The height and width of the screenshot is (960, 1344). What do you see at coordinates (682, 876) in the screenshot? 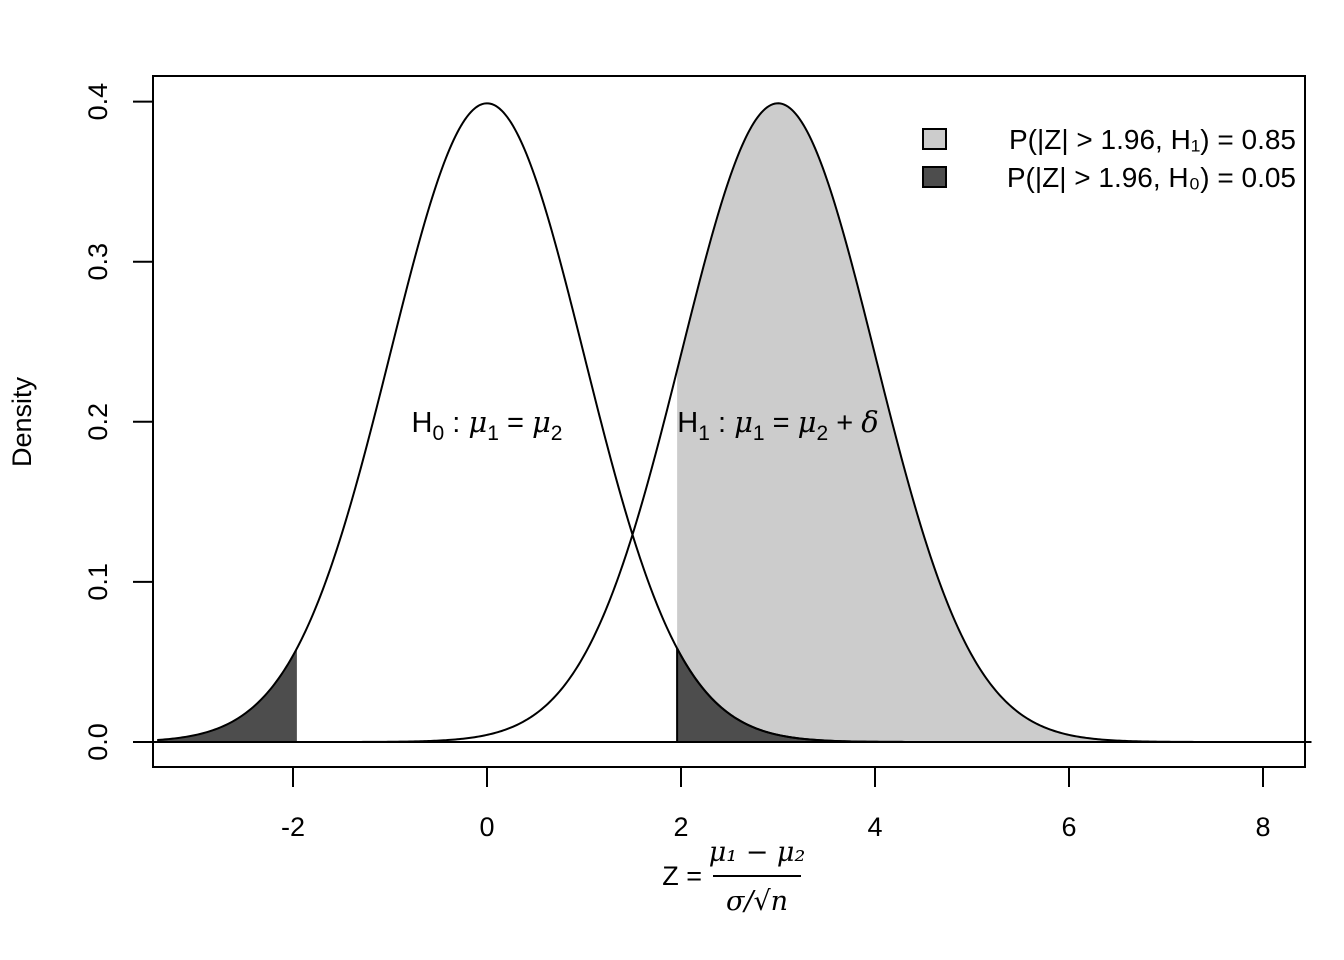
I see `x-axis-title-prefix: Z =` at bounding box center [682, 876].